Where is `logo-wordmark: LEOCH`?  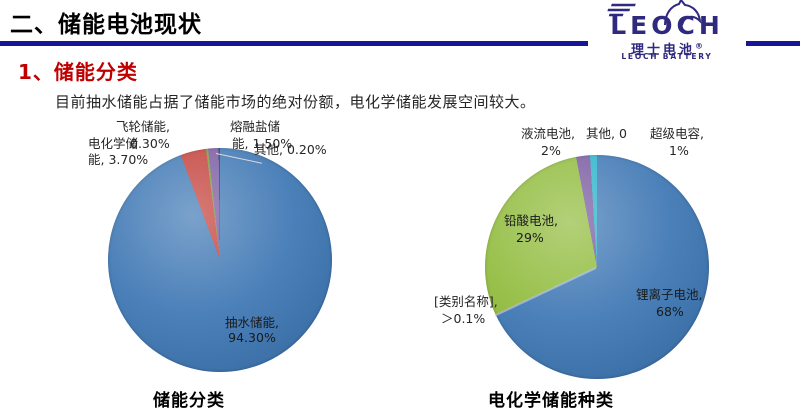 logo-wordmark: LEOCH is located at coordinates (667, 25).